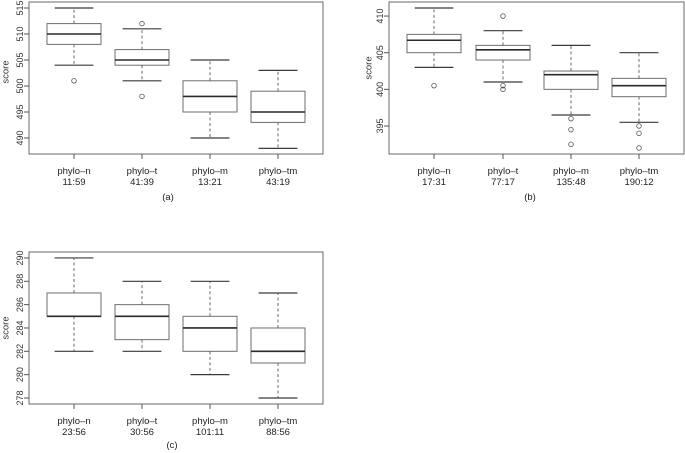  Describe the element at coordinates (20, 327) in the screenshot. I see `y-tick-label: 284` at that location.